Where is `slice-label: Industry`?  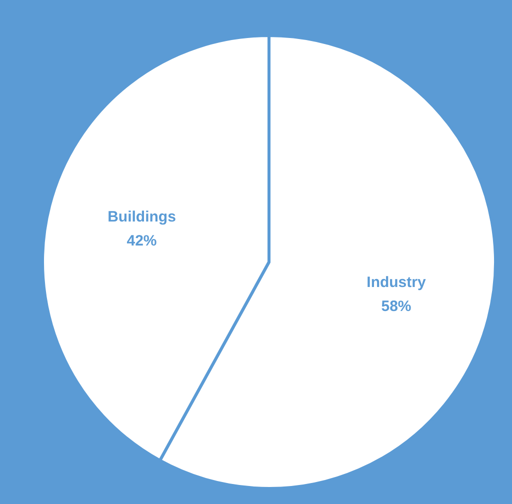
slice-label: Industry is located at coordinates (396, 282).